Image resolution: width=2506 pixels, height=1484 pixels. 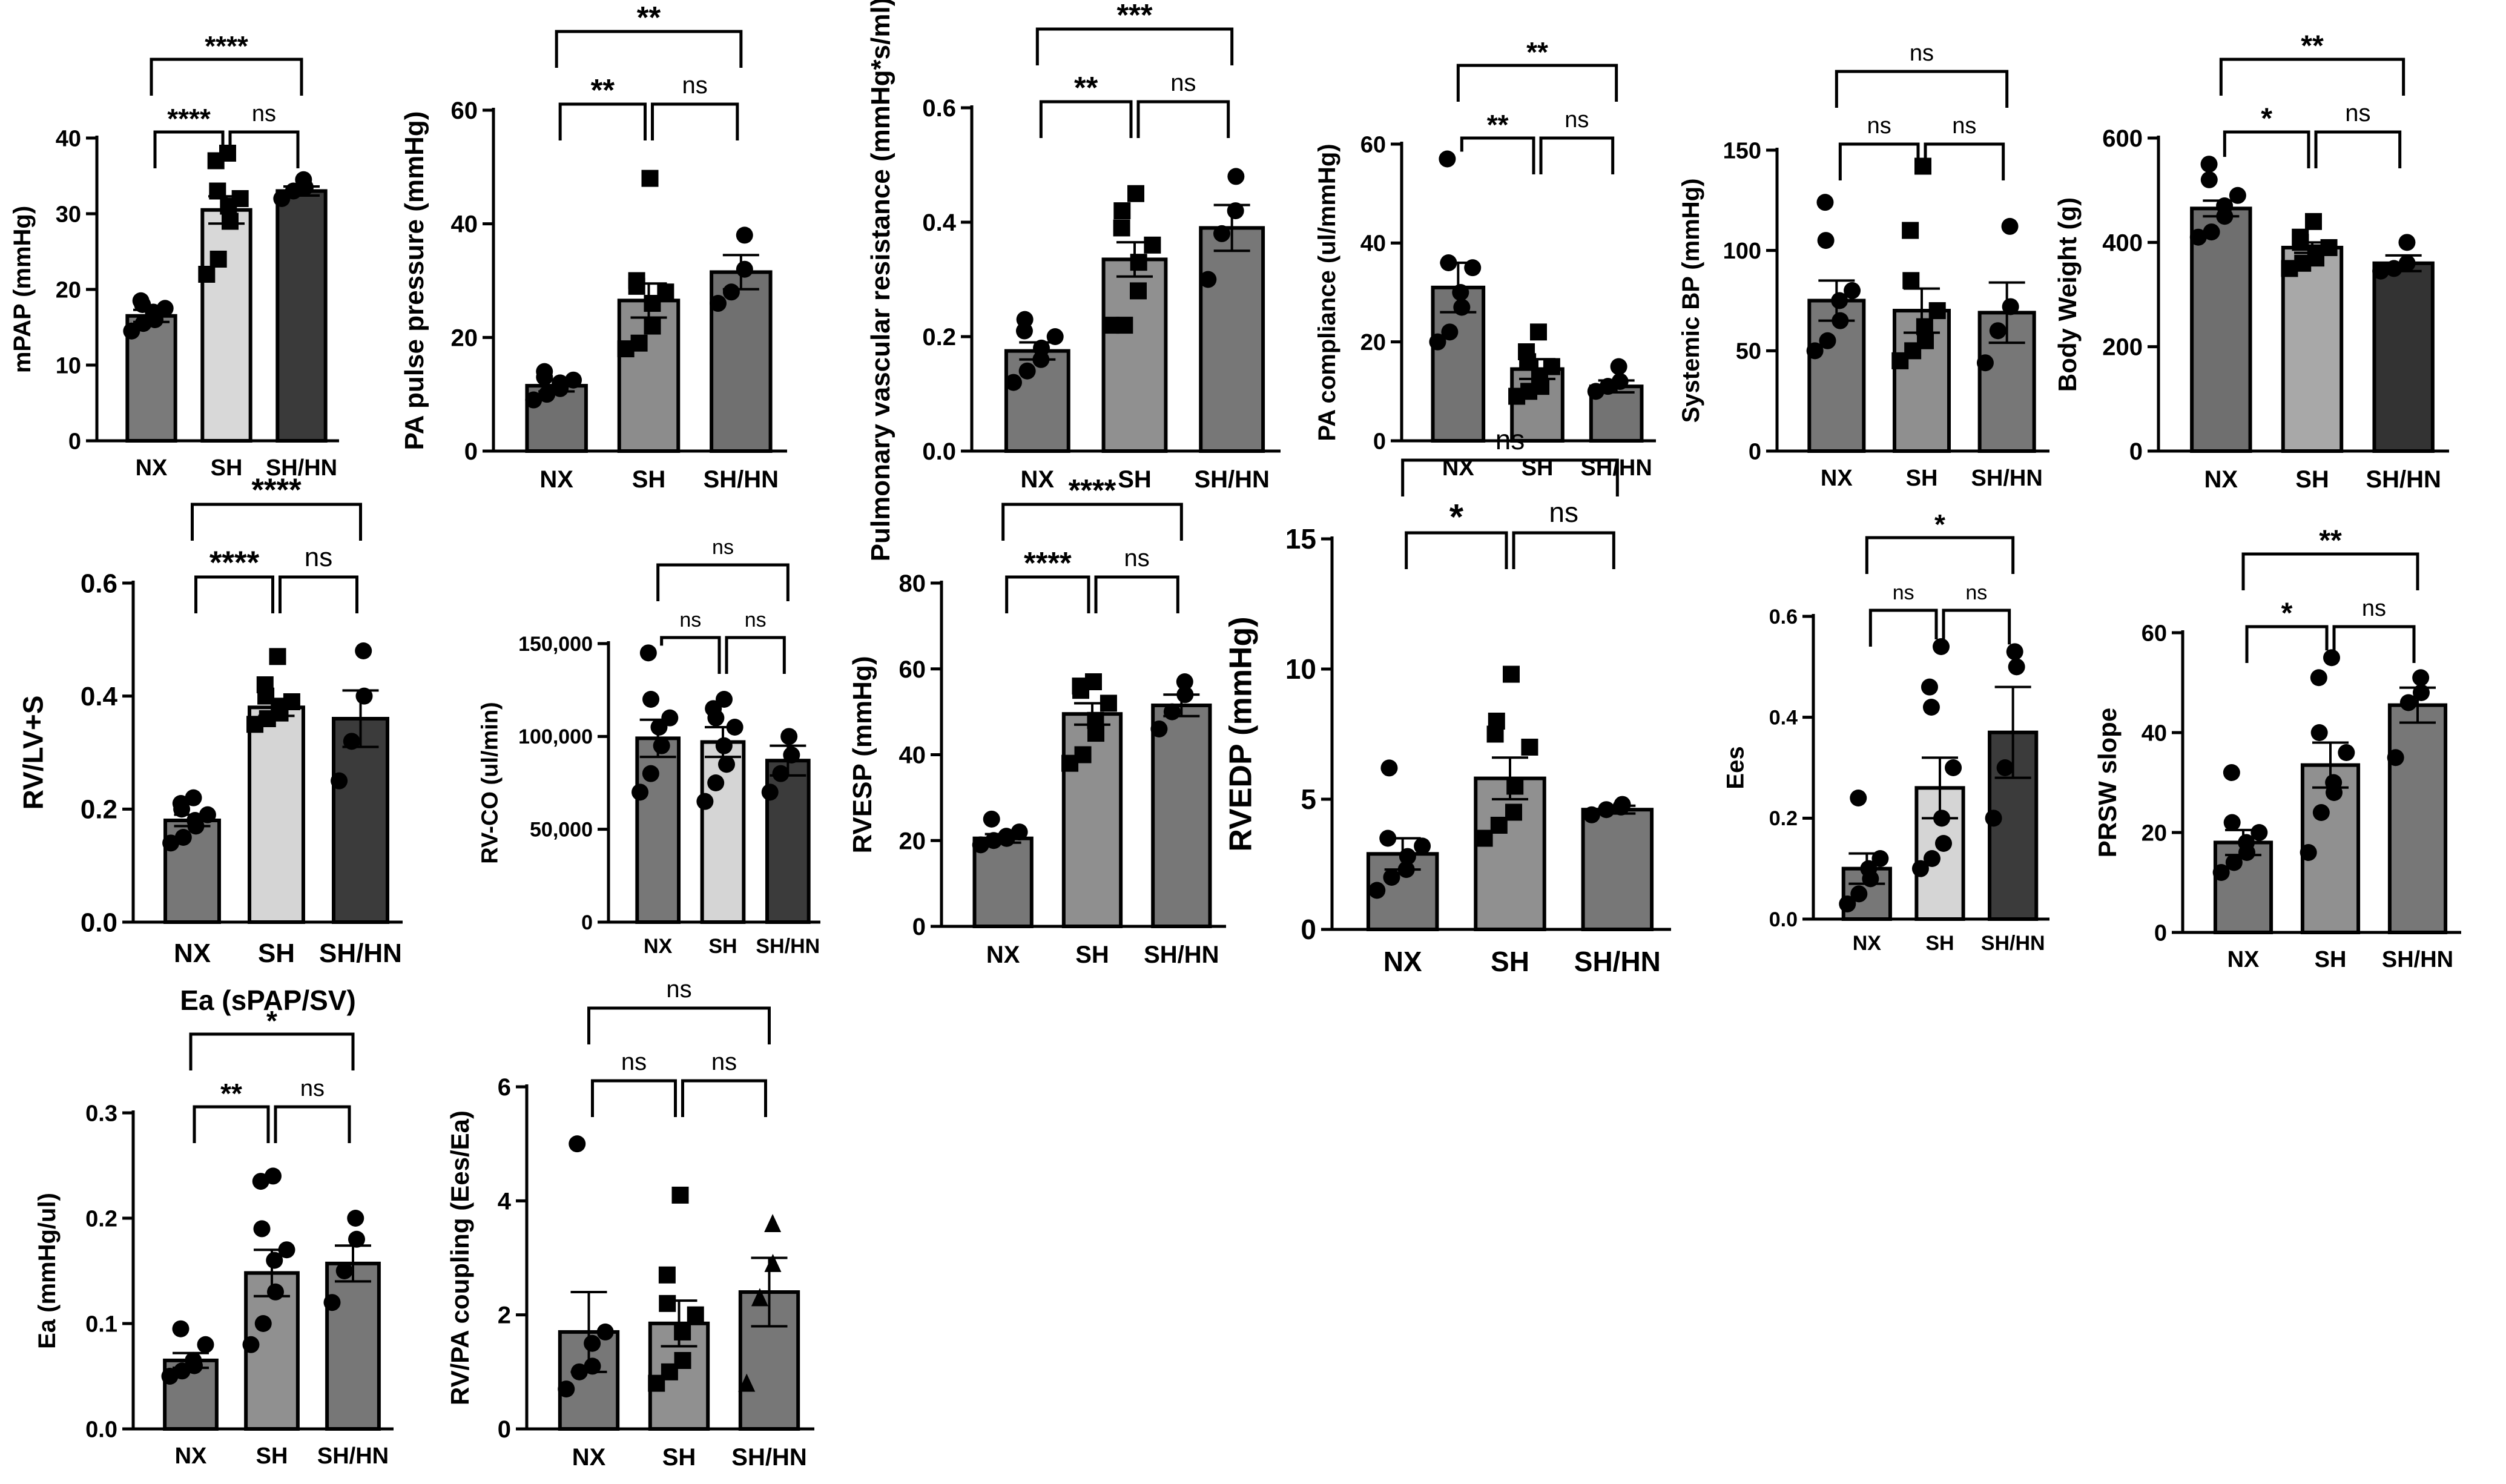 I want to click on y-tick-label: 600, so click(x=2122, y=138).